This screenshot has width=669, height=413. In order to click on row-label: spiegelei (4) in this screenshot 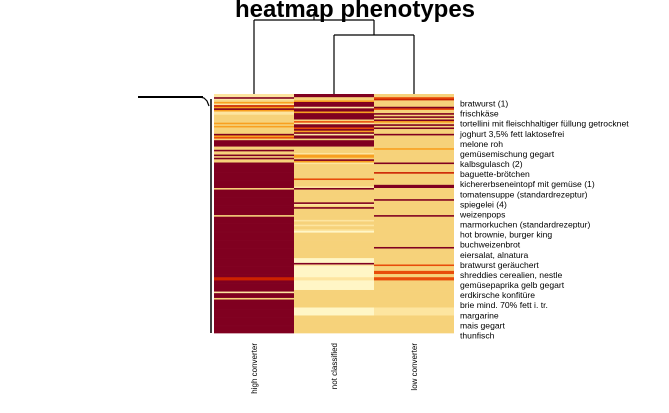, I will do `click(483, 204)`.